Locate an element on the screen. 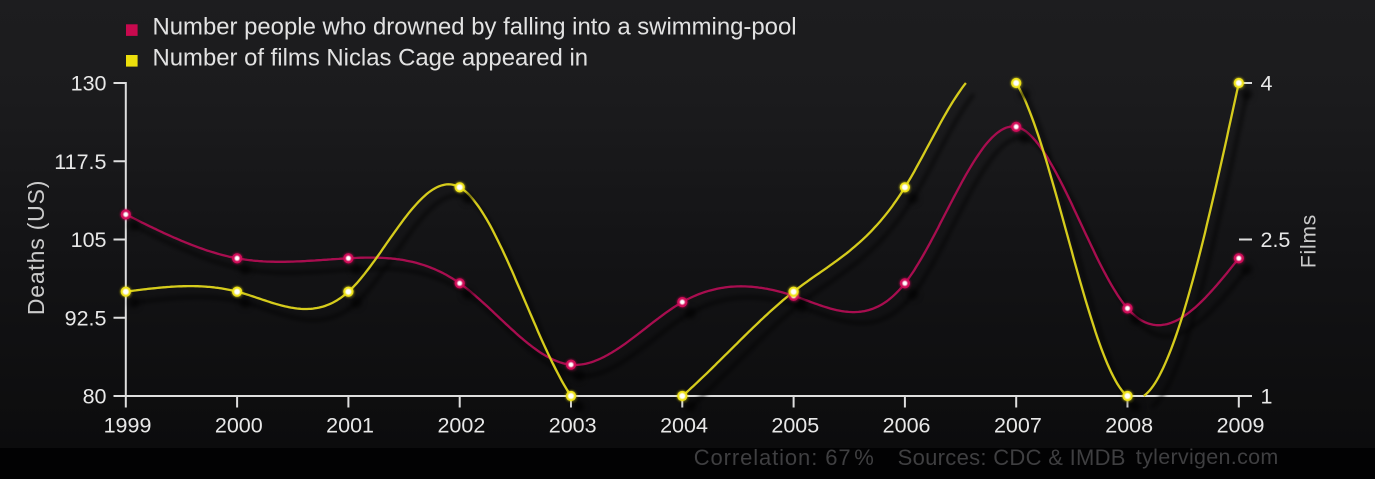 The width and height of the screenshot is (1375, 479). svg-text: 2004 is located at coordinates (684, 426).